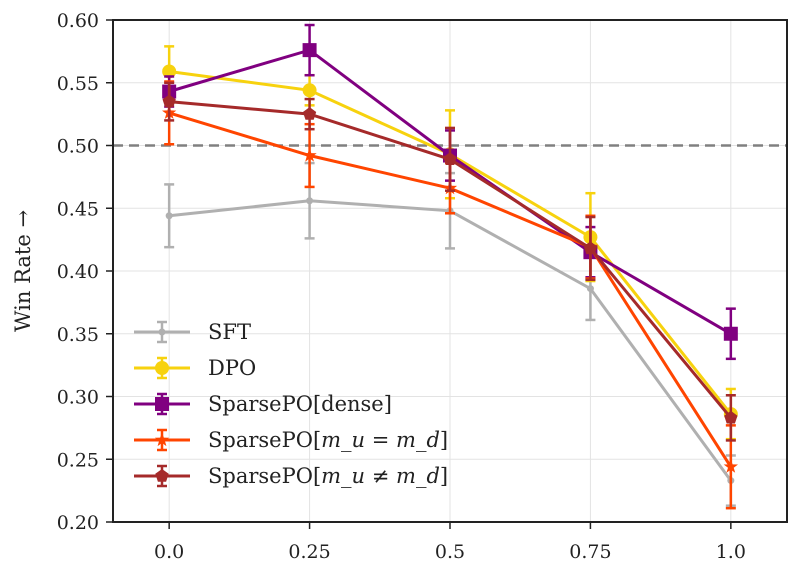 Image resolution: width=797 pixels, height=577 pixels. What do you see at coordinates (229, 332) in the screenshot?
I see `legend-label: SFT` at bounding box center [229, 332].